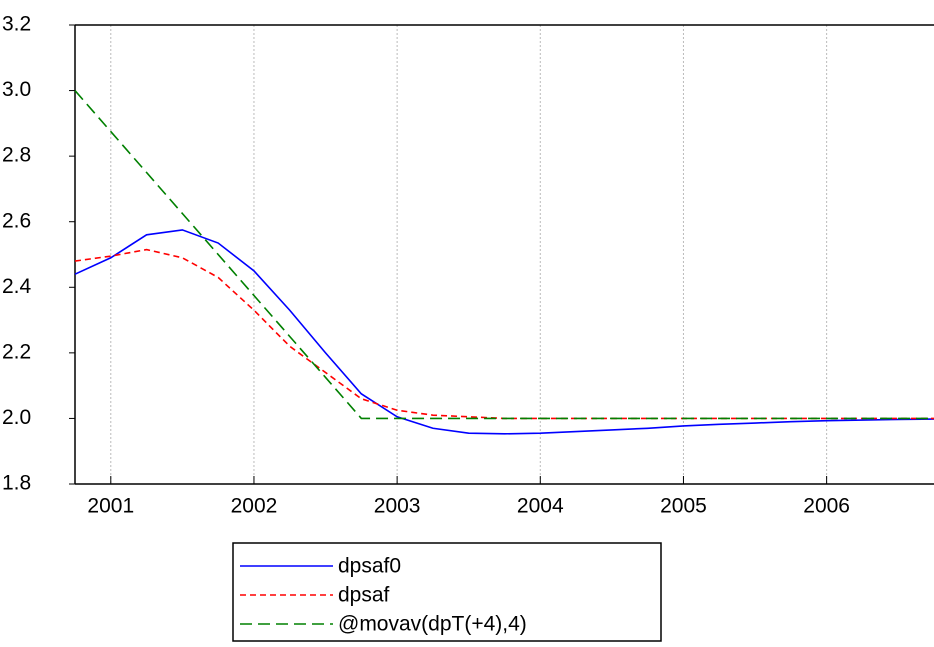  What do you see at coordinates (17, 286) in the screenshot?
I see `y-tick-label: 2.4` at bounding box center [17, 286].